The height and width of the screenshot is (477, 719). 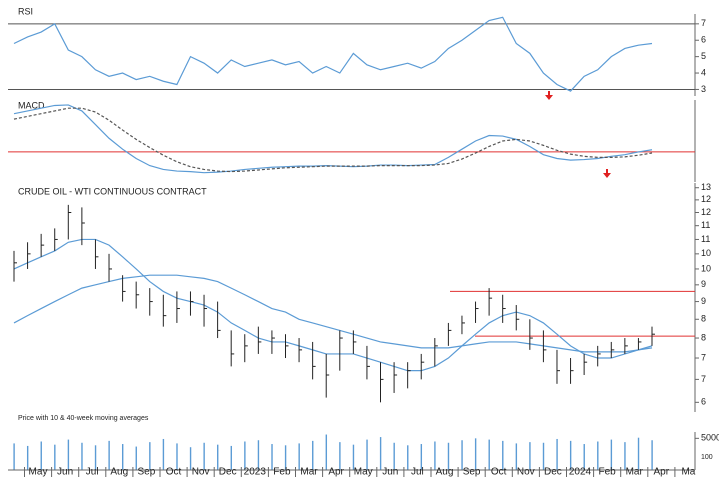 What do you see at coordinates (112, 191) in the screenshot?
I see `panel-title: CRUDE OIL - WTI CONTINUOUS CONTRACT` at bounding box center [112, 191].